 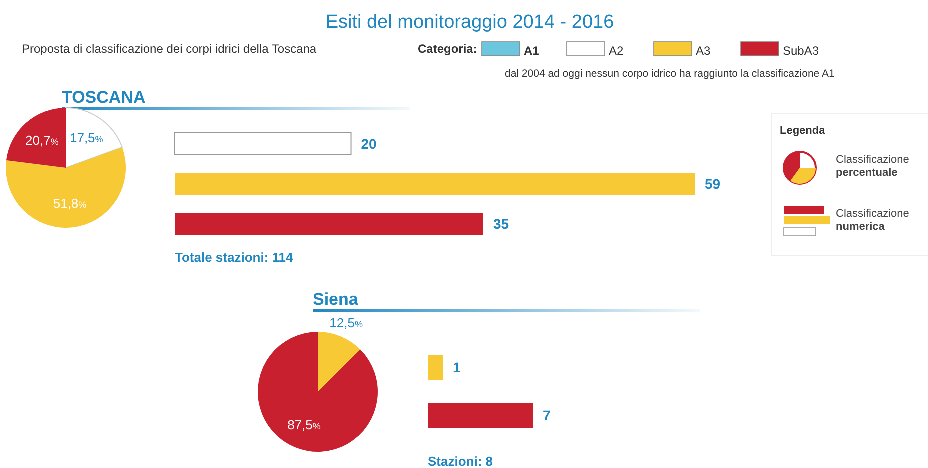 What do you see at coordinates (501, 224) in the screenshot?
I see `data-label: 35` at bounding box center [501, 224].